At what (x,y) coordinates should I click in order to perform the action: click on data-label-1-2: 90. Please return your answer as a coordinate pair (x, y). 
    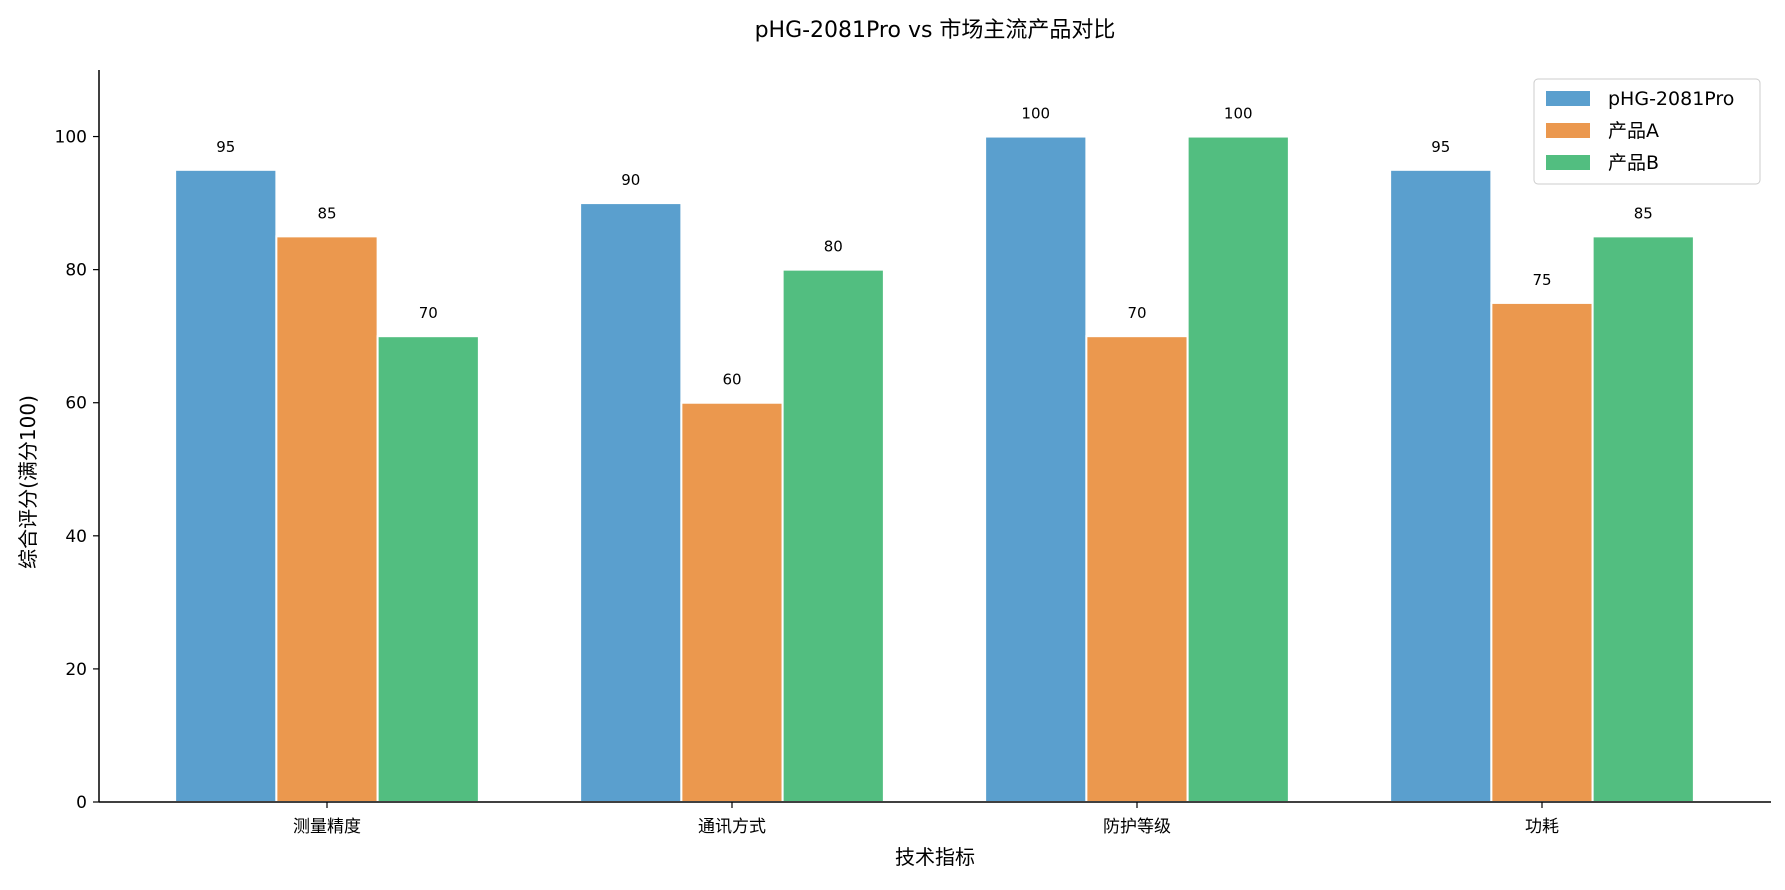
    Looking at the image, I should click on (630, 180).